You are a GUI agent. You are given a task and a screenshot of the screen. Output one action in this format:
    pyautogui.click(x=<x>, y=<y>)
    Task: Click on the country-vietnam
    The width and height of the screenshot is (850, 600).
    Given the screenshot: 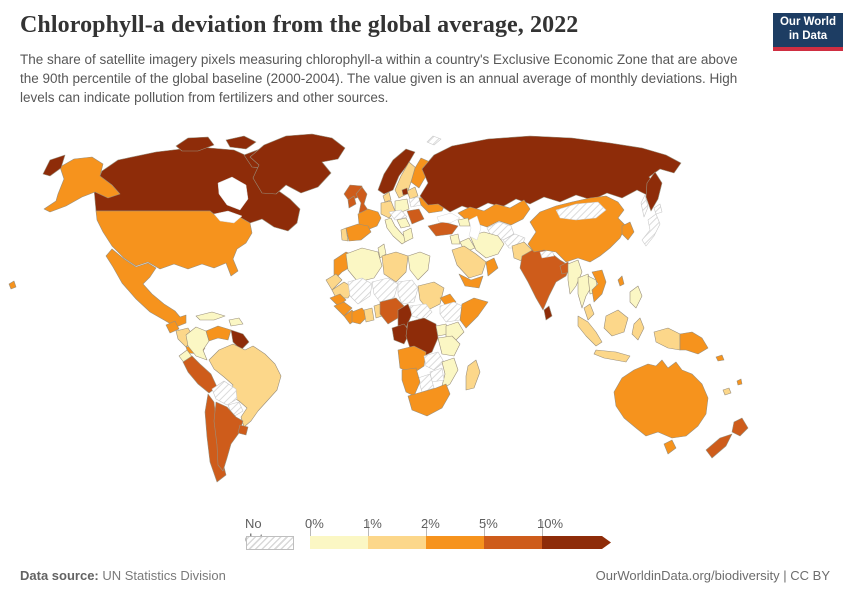 What is the action you would take?
    pyautogui.click(x=599, y=286)
    